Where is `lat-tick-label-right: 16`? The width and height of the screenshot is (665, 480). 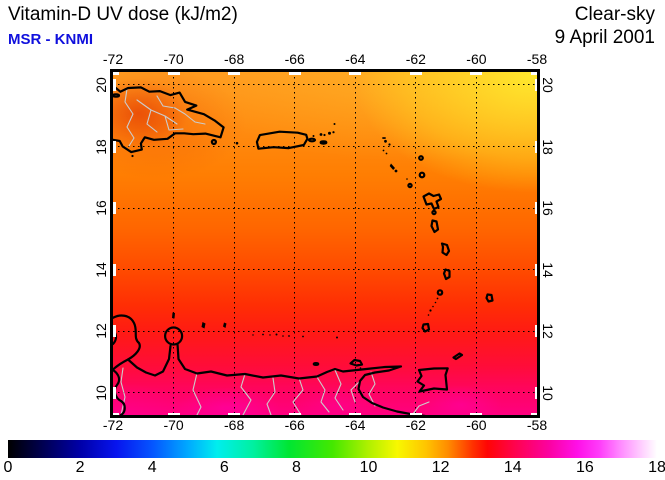
lat-tick-label-right: 16 is located at coordinates (548, 208).